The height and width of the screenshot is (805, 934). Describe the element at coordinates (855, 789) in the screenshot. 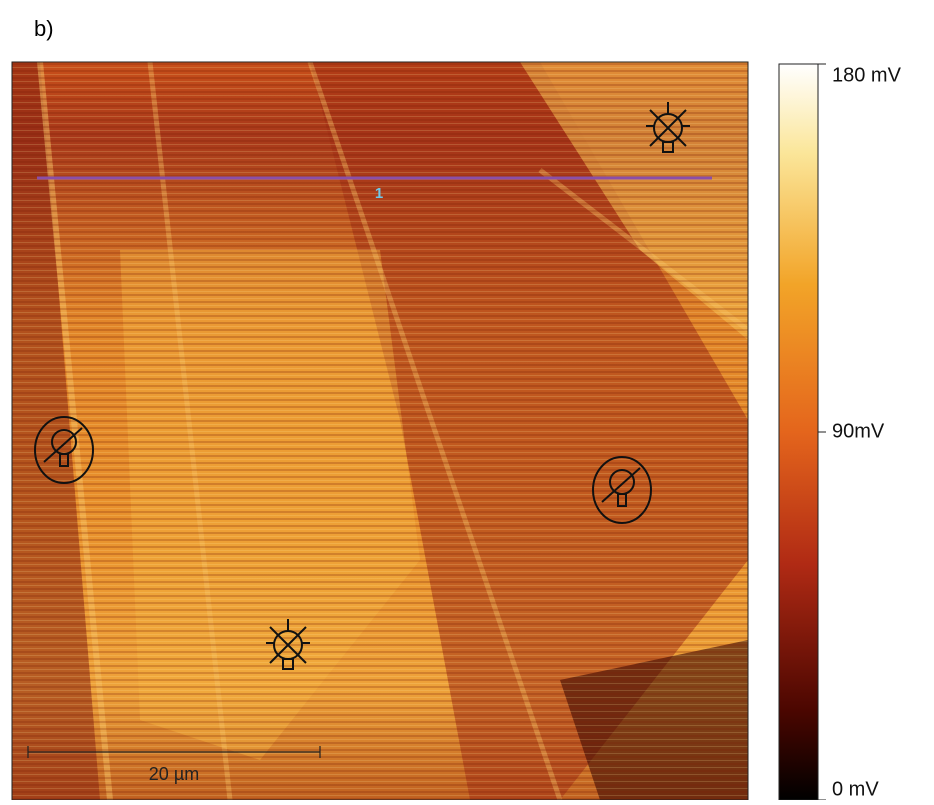

I see `colorbar-tick-label: 0 mV` at that location.